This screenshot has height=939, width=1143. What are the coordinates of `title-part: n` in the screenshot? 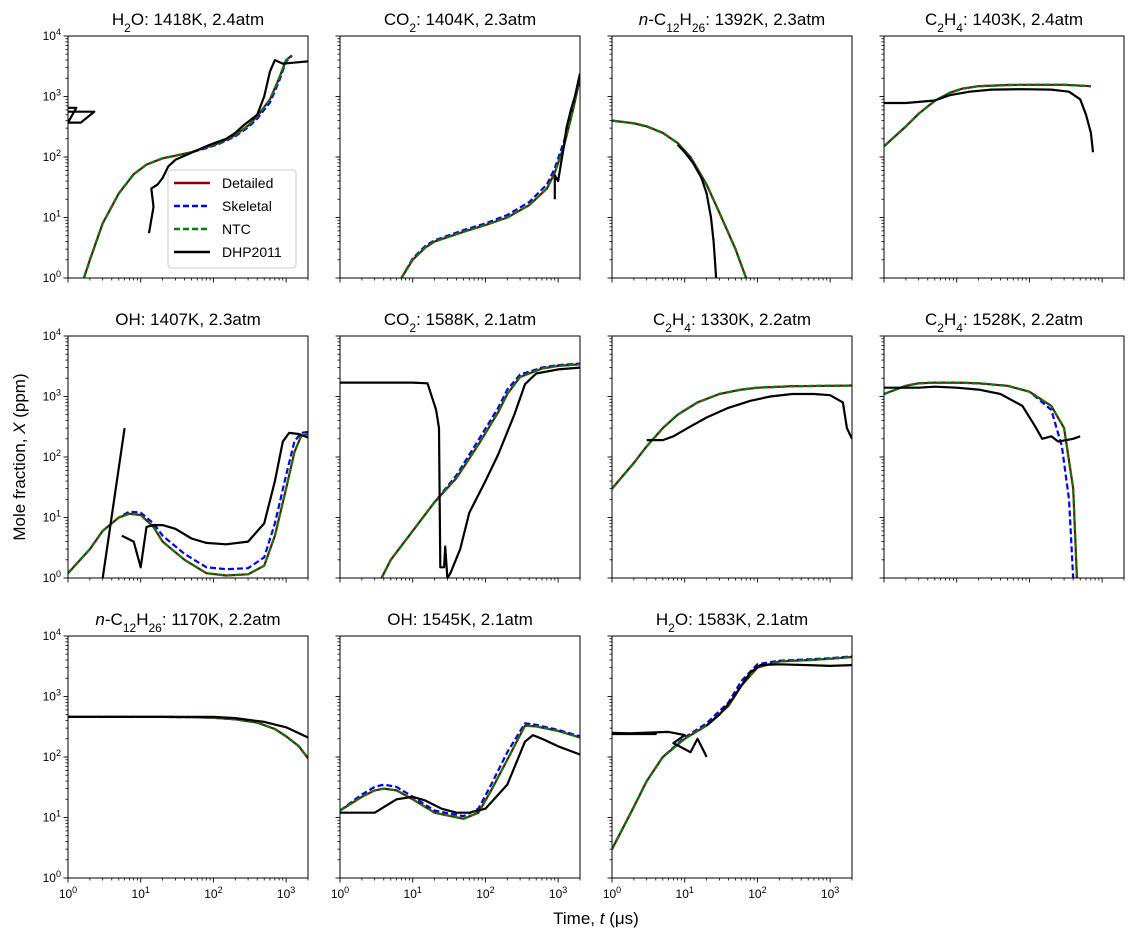 It's located at (99, 619).